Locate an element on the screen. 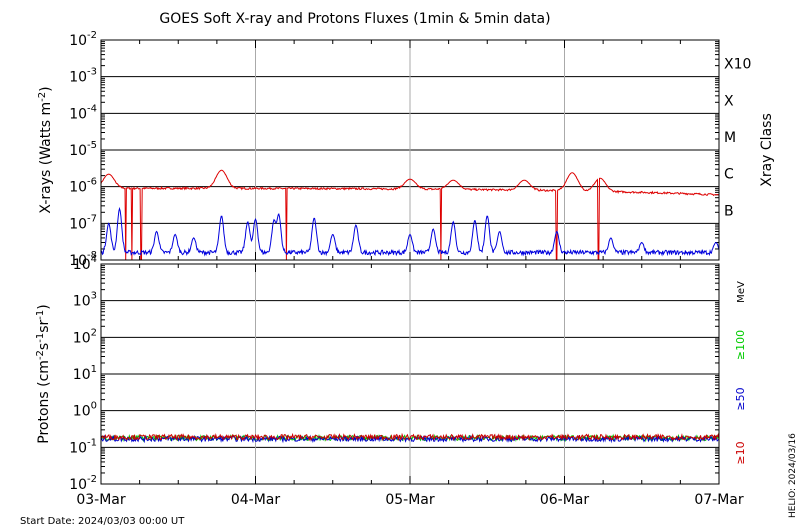 This screenshot has width=800, height=530. protons-y-tick-label: 10⁰ is located at coordinates (85, 410).